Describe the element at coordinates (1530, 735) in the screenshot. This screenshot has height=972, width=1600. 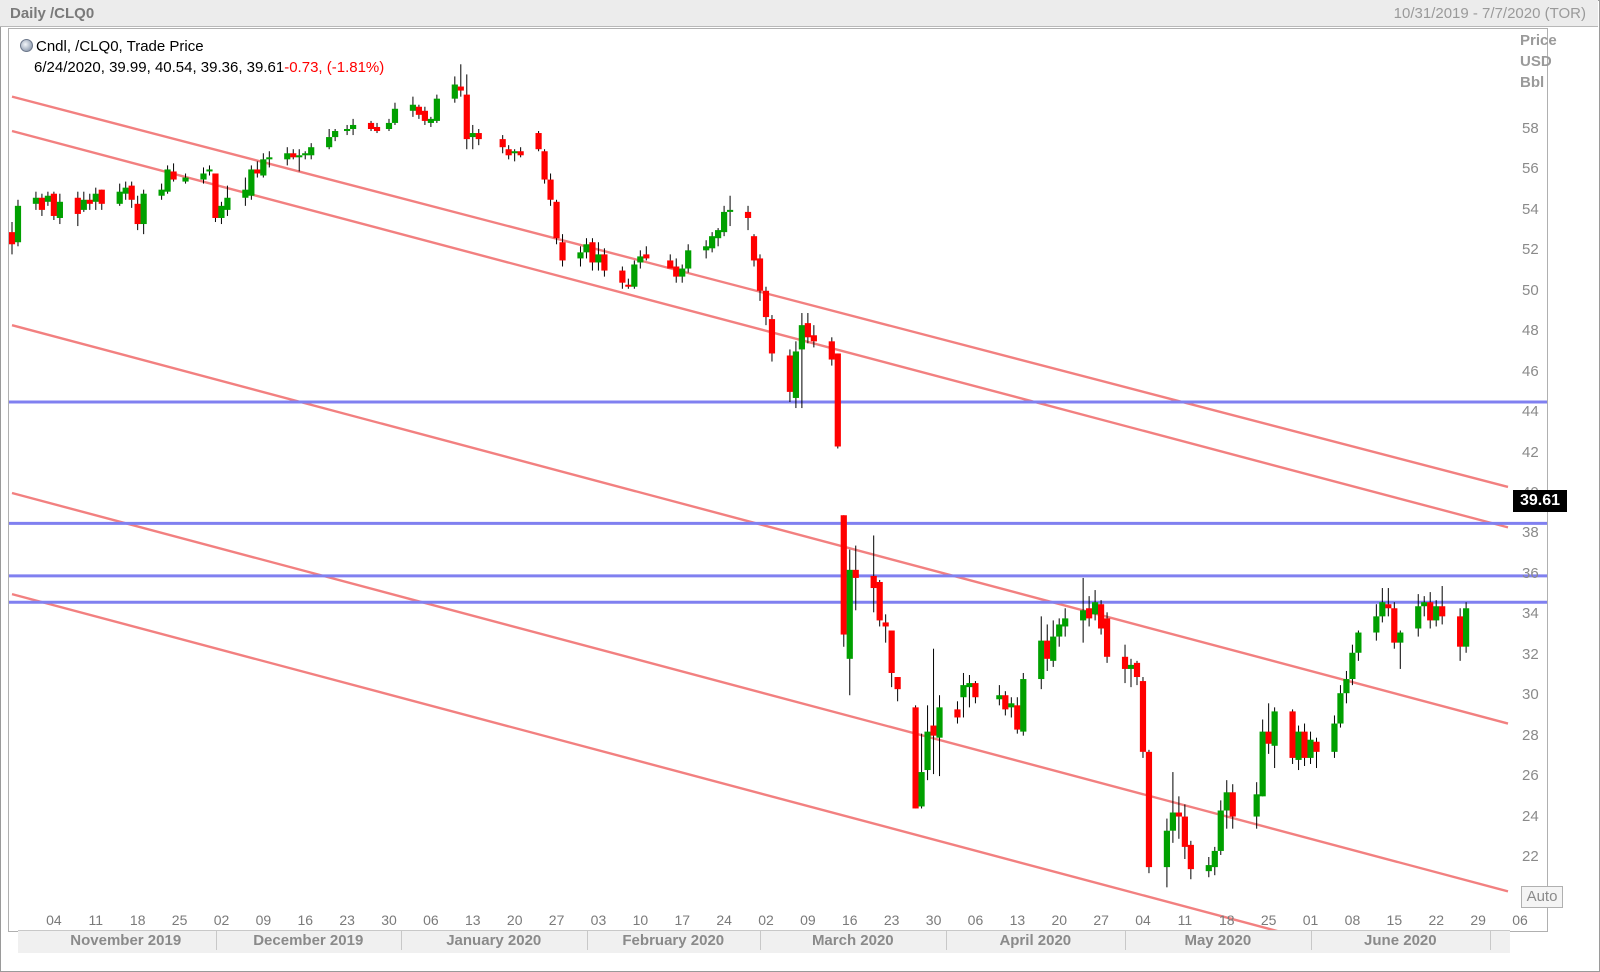
I see `ytick-label: 28` at that location.